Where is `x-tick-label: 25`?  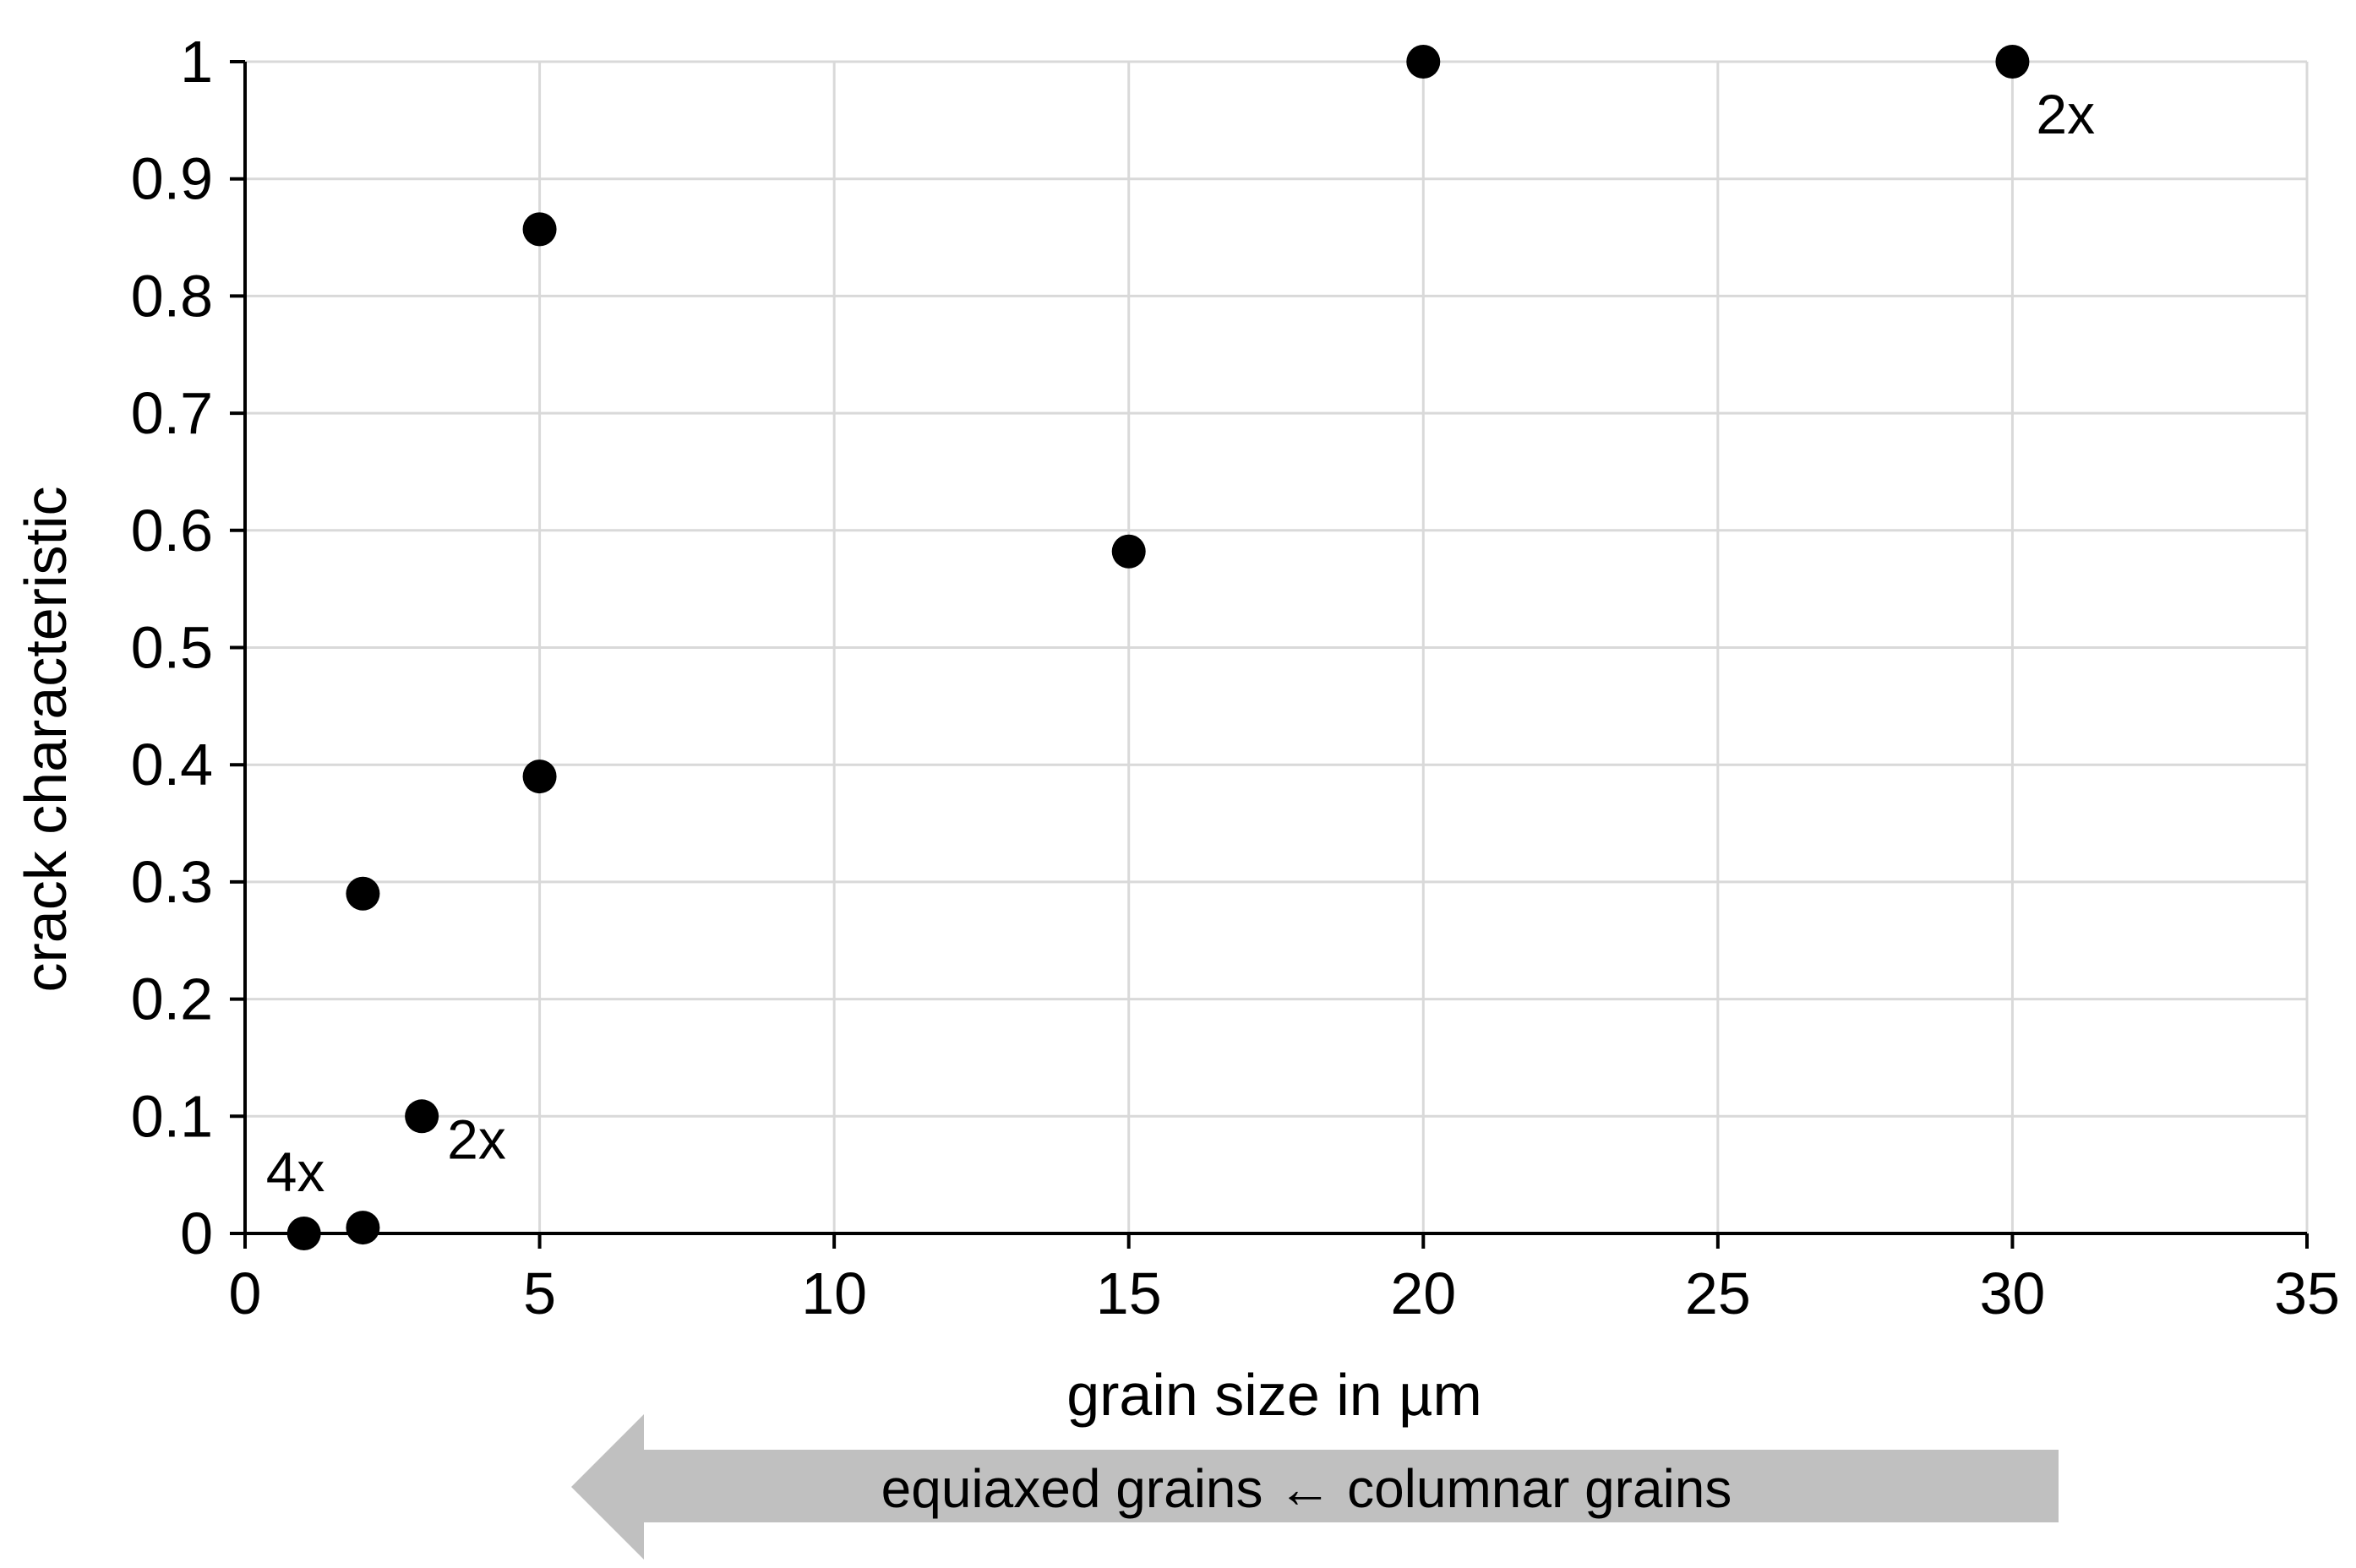
x-tick-label: 25 is located at coordinates (1718, 1293).